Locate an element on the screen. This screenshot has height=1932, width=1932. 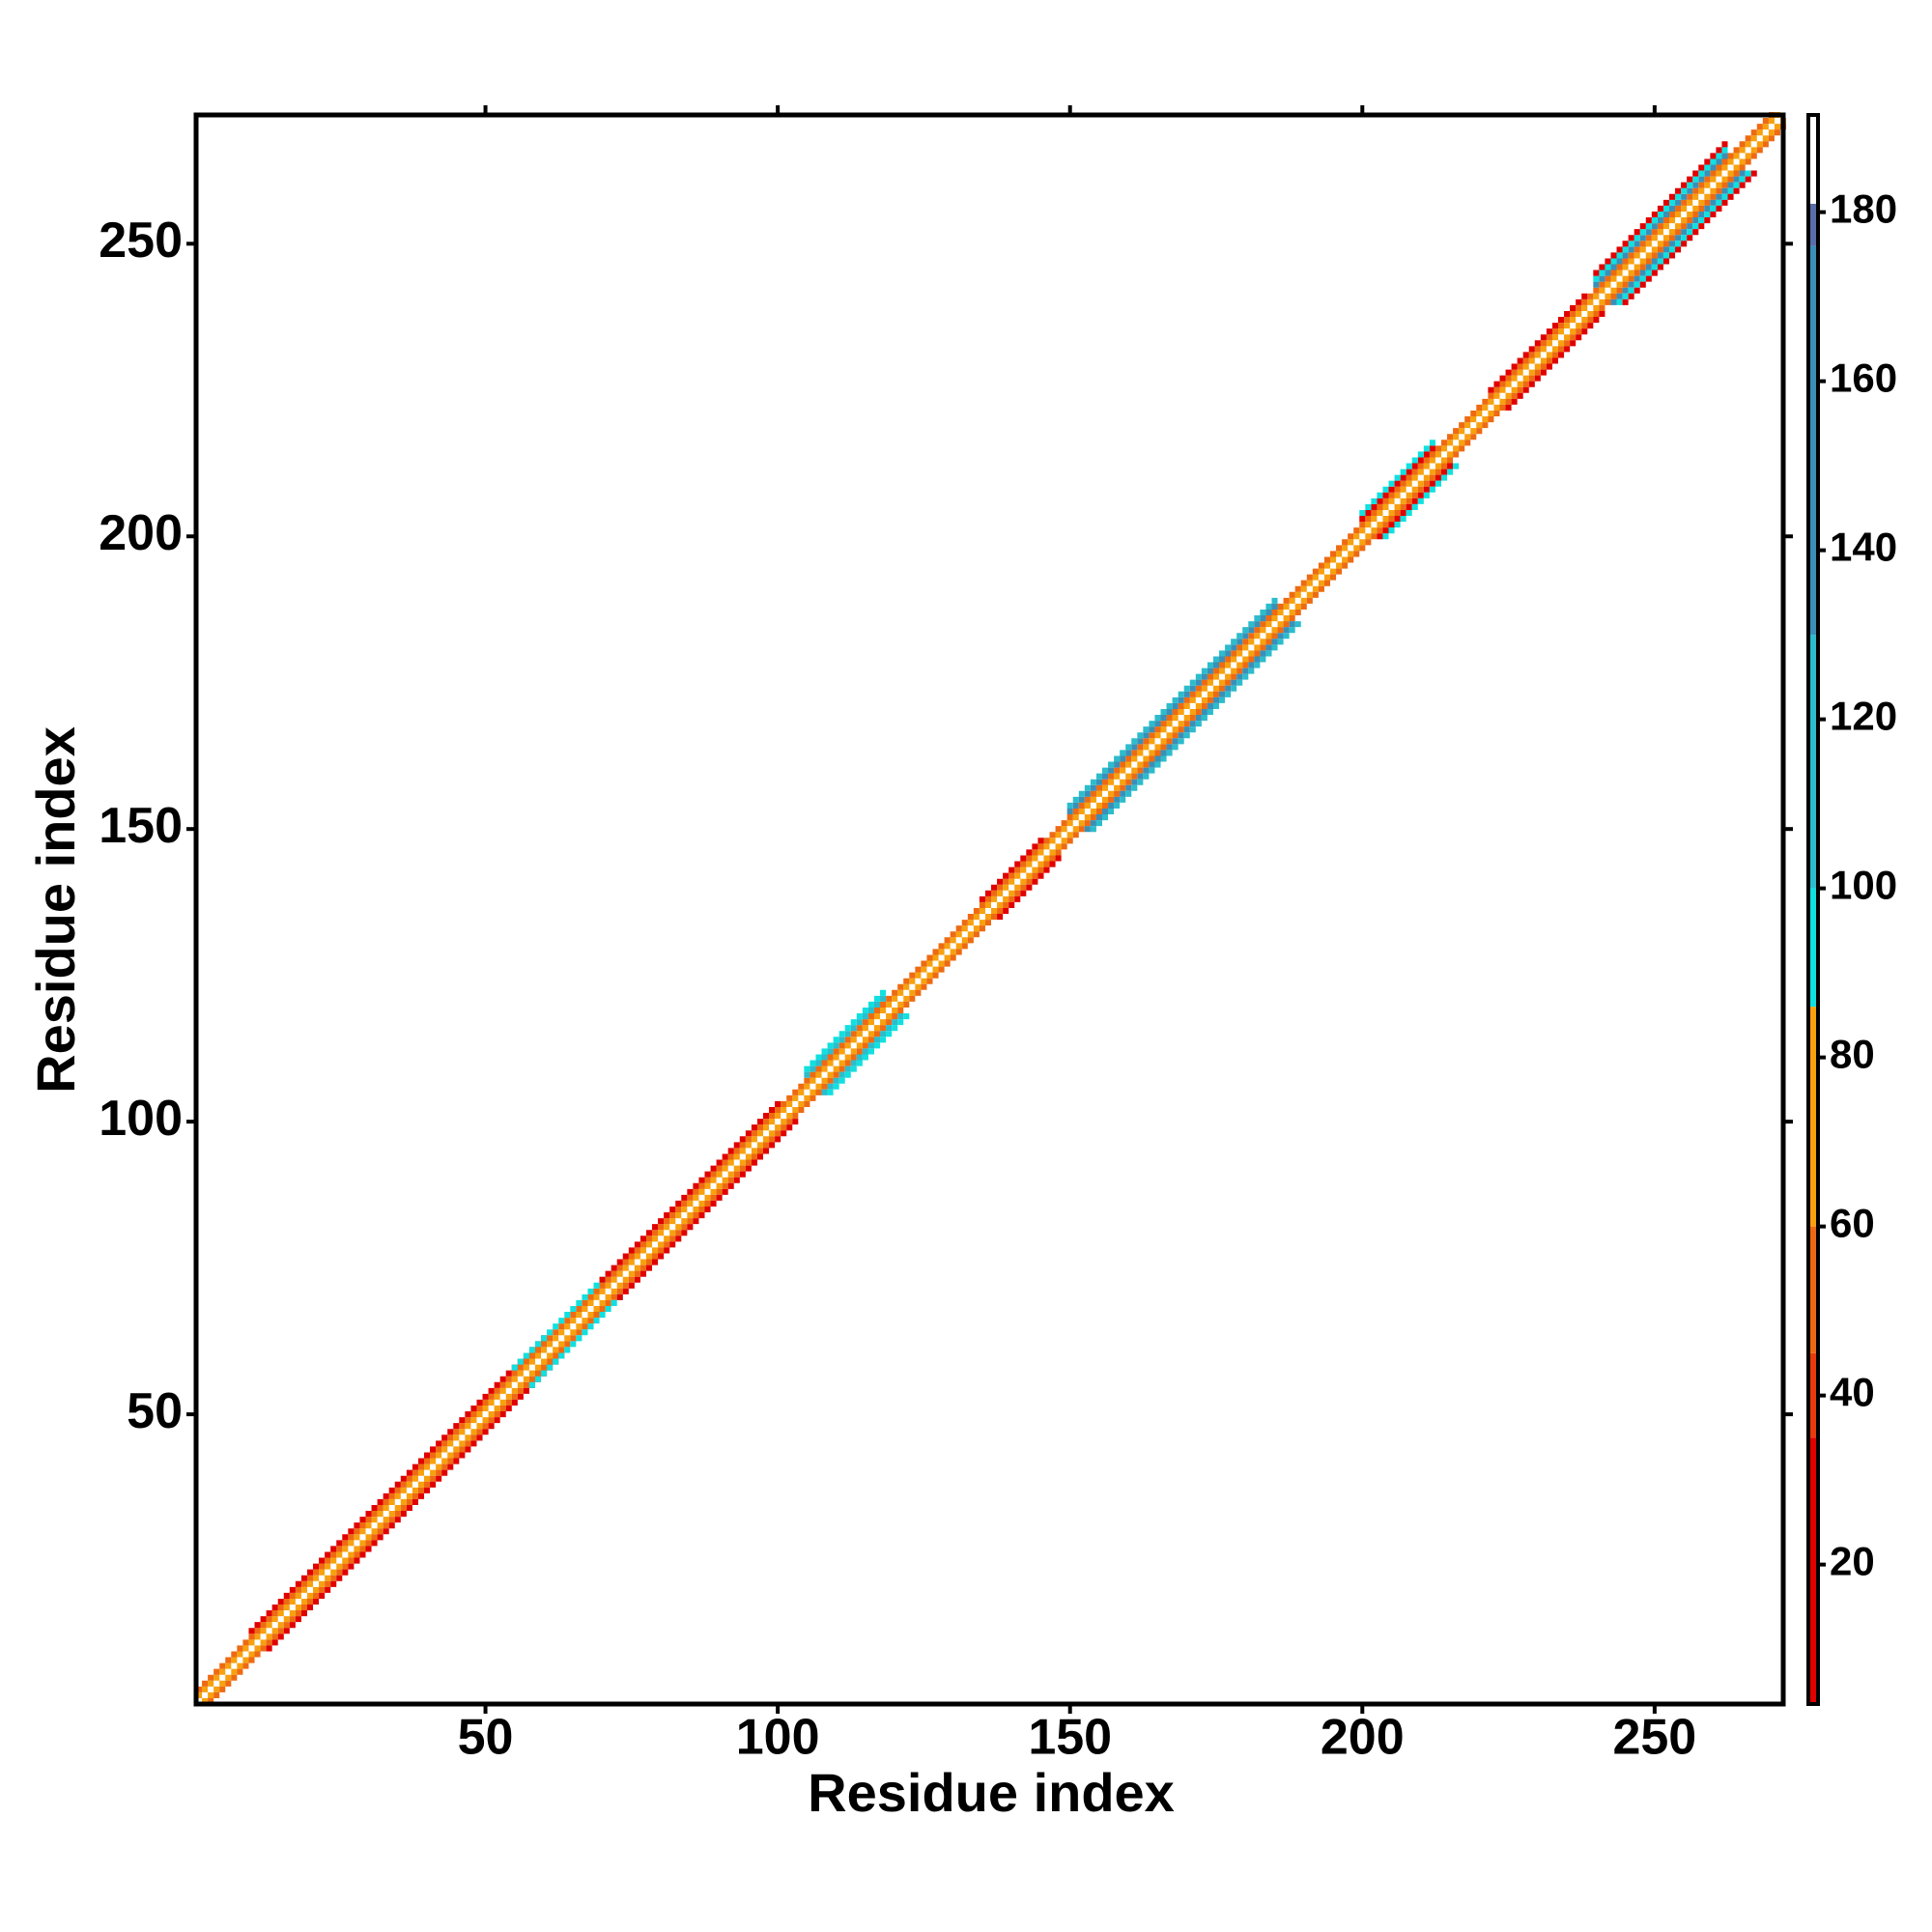
colorbar-tick-label: 40 is located at coordinates (1852, 1392).